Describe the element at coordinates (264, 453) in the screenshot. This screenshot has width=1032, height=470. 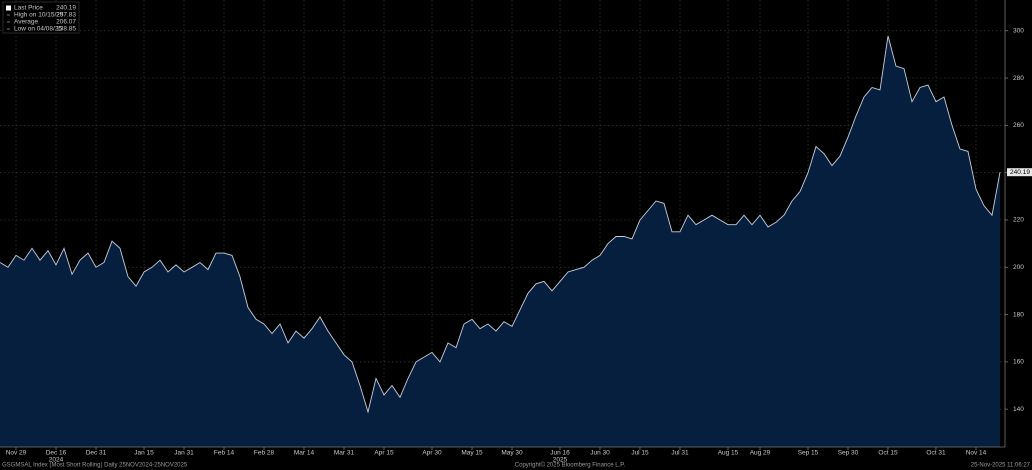
I see `x-tick-label: Feb 28` at that location.